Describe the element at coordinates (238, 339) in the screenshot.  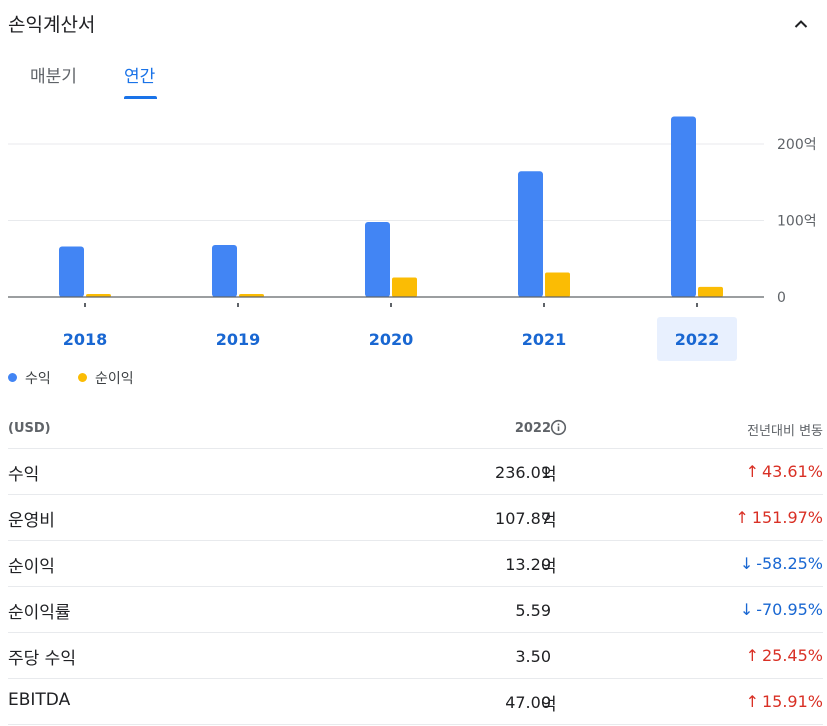
I see `x-tick-label: 2019` at that location.